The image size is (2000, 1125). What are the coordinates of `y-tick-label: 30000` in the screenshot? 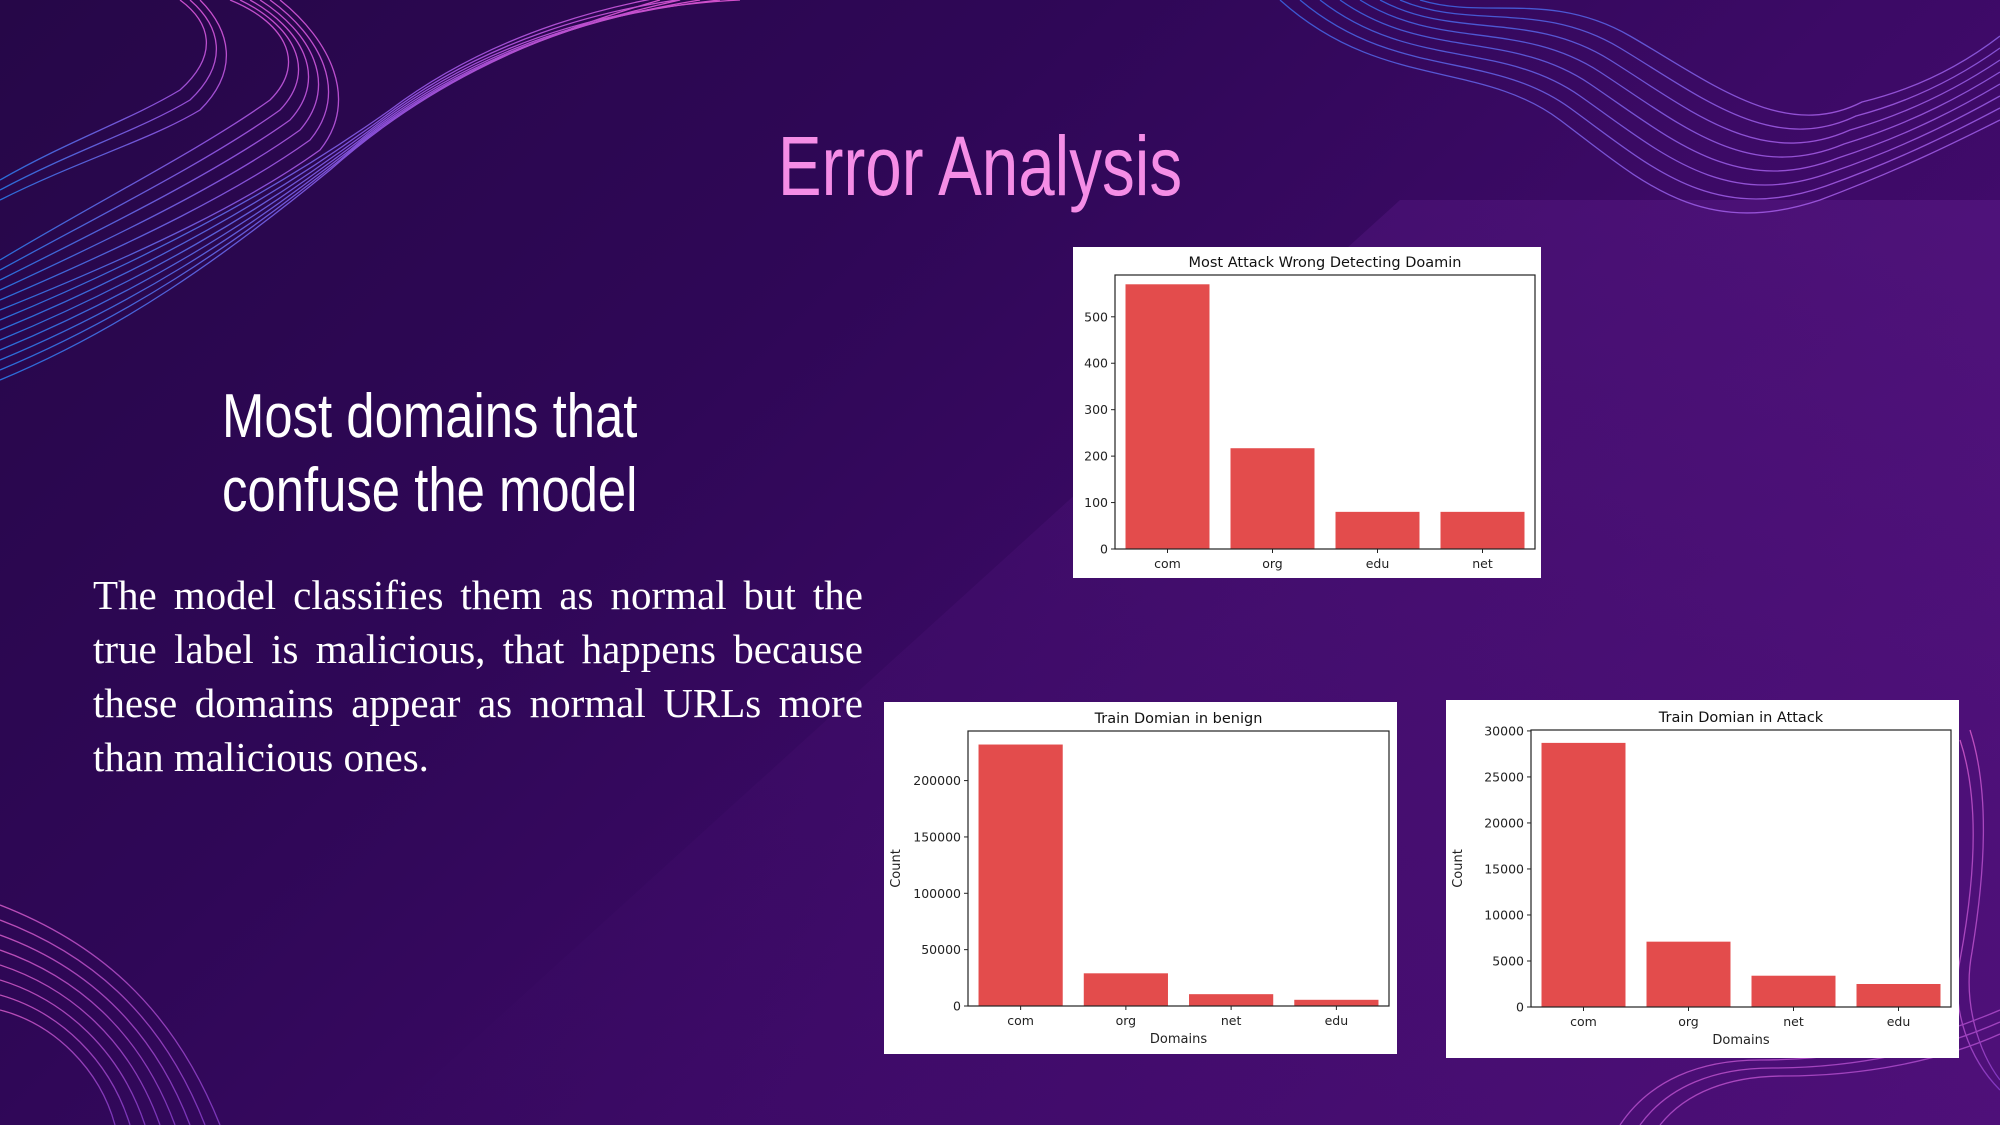 It's located at (1504, 730).